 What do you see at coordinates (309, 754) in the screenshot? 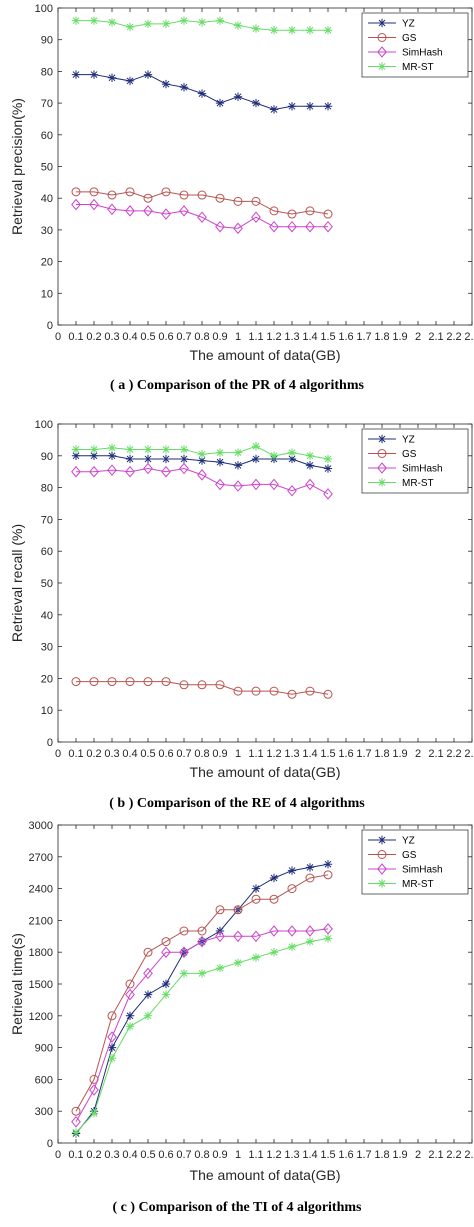
I see `x-tick-label: 1.4` at bounding box center [309, 754].